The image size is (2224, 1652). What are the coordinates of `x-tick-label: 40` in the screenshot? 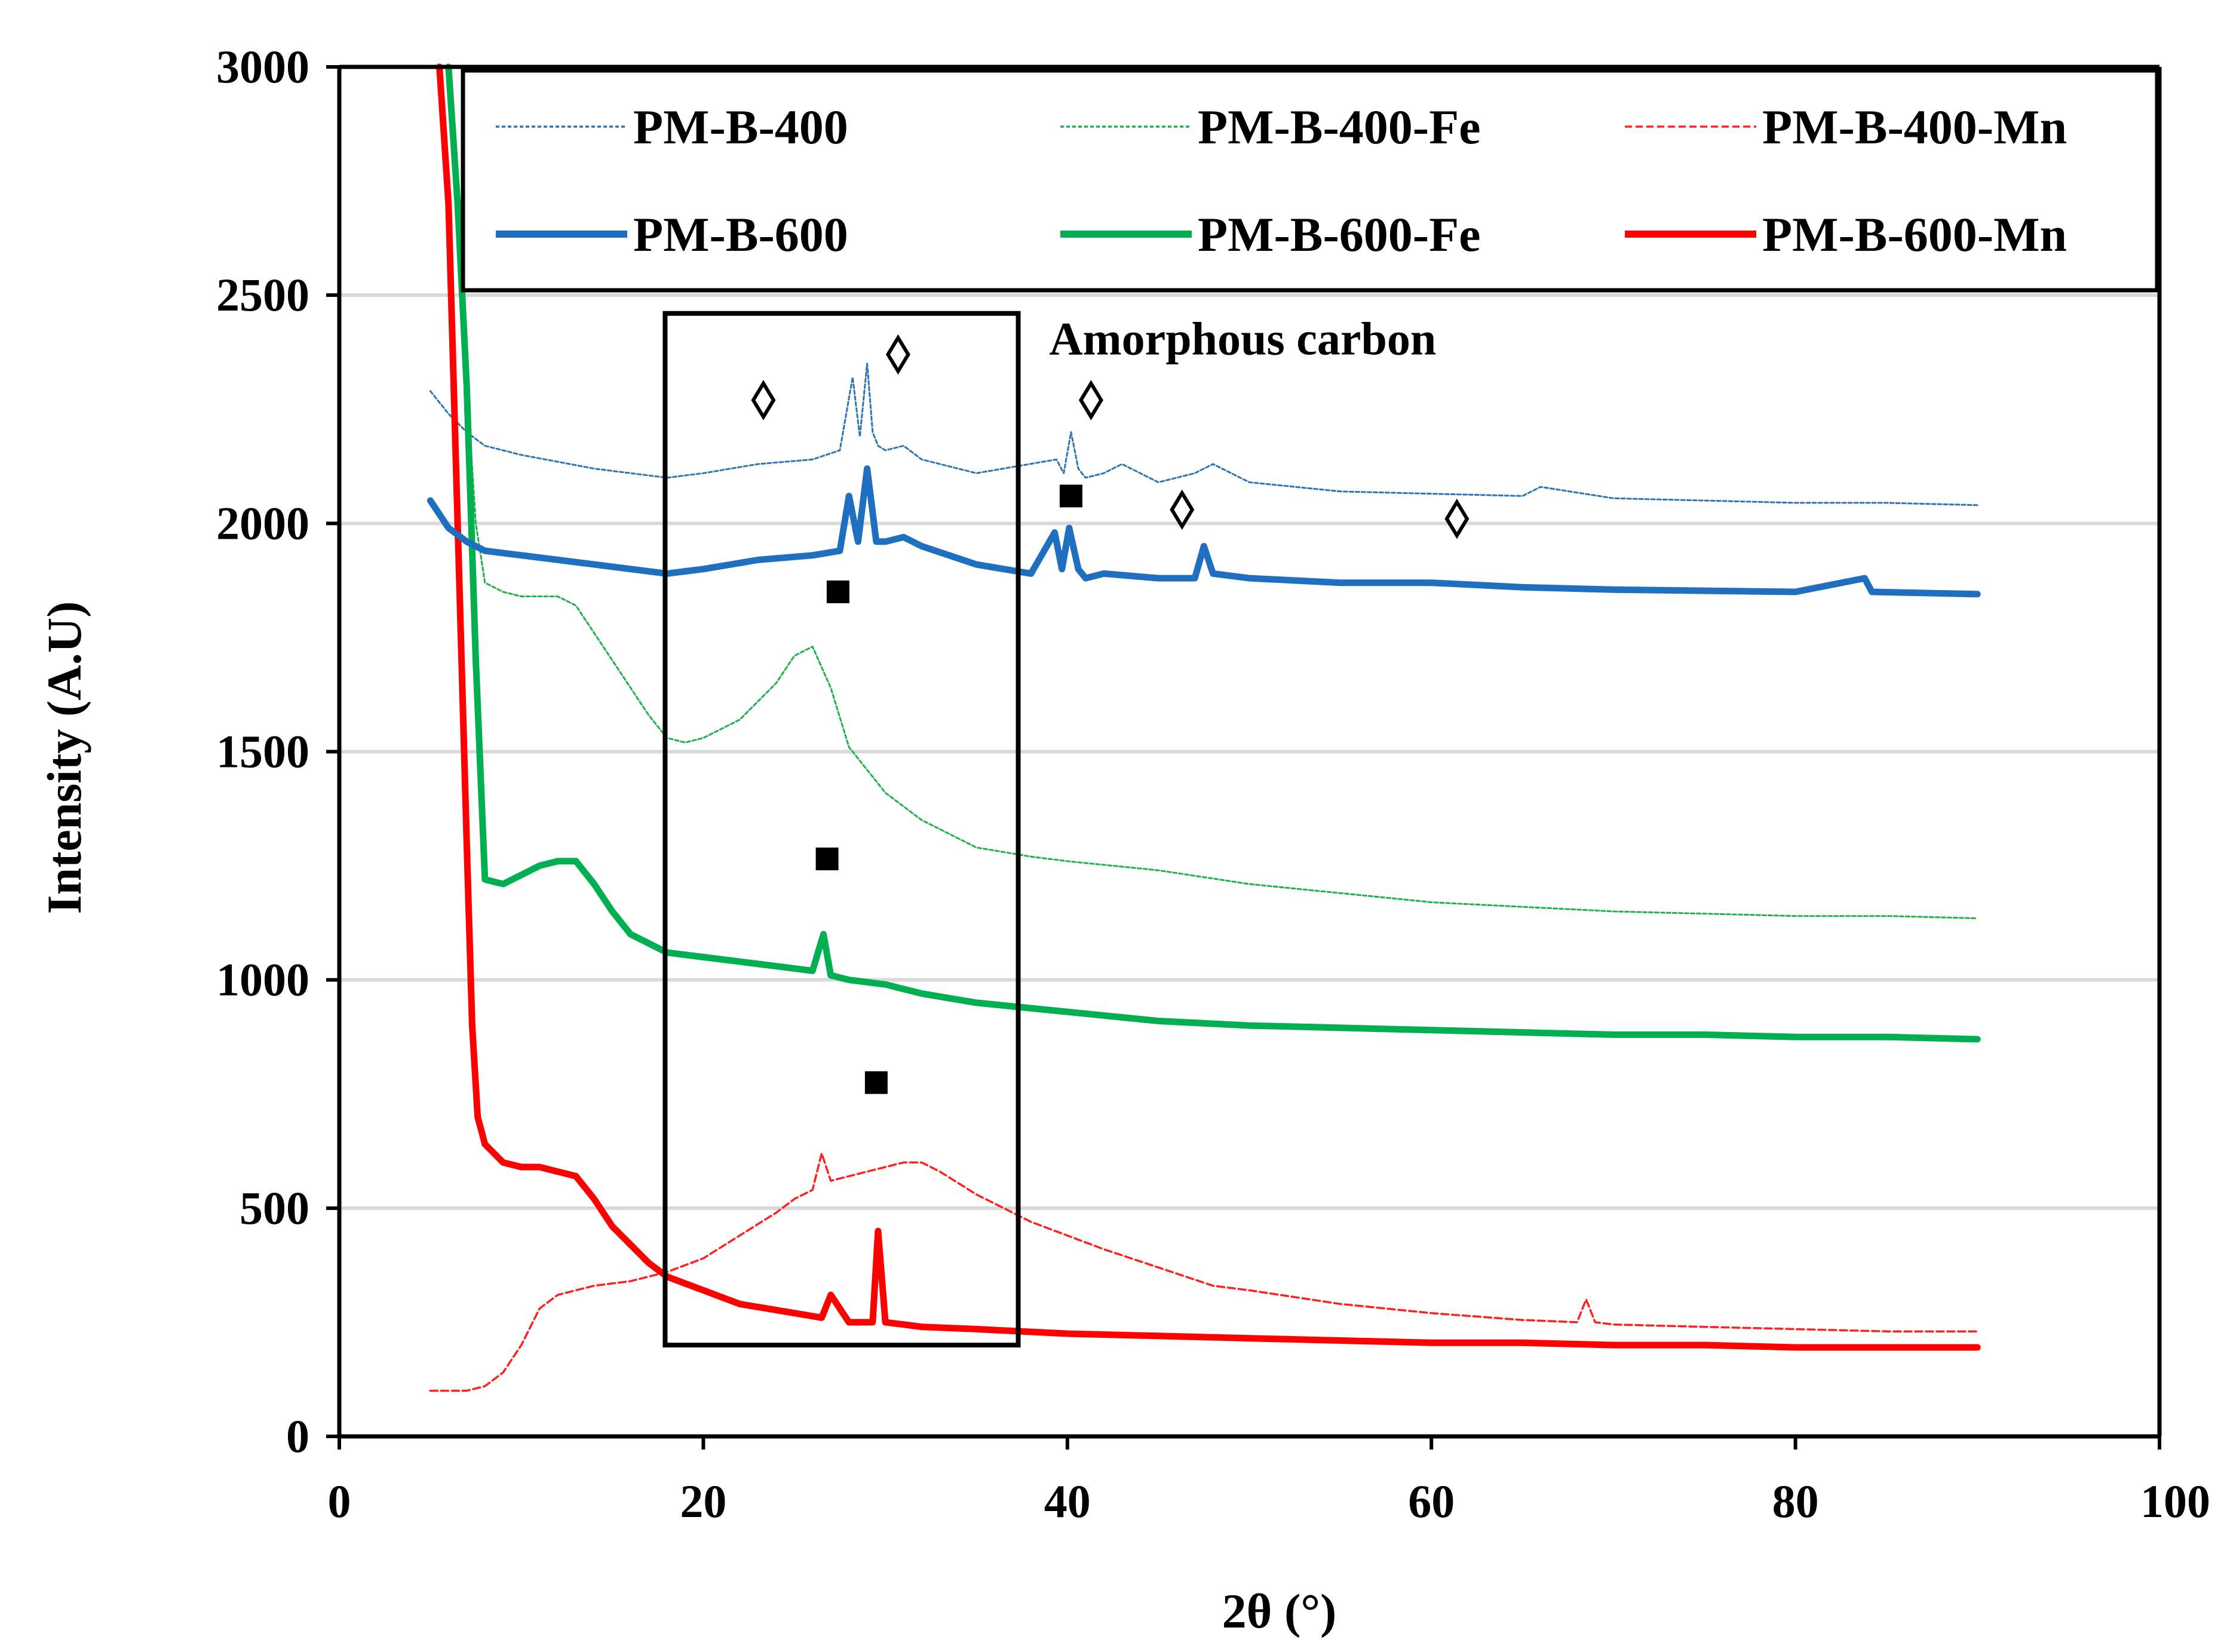 It's located at (1067, 1501).